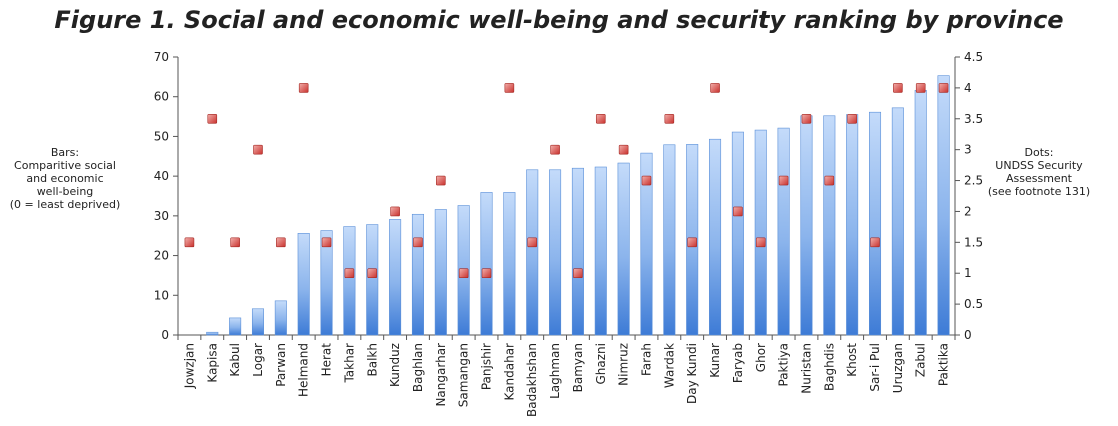  Describe the element at coordinates (161, 57) in the screenshot. I see `y-tick-label-left: 70` at that location.